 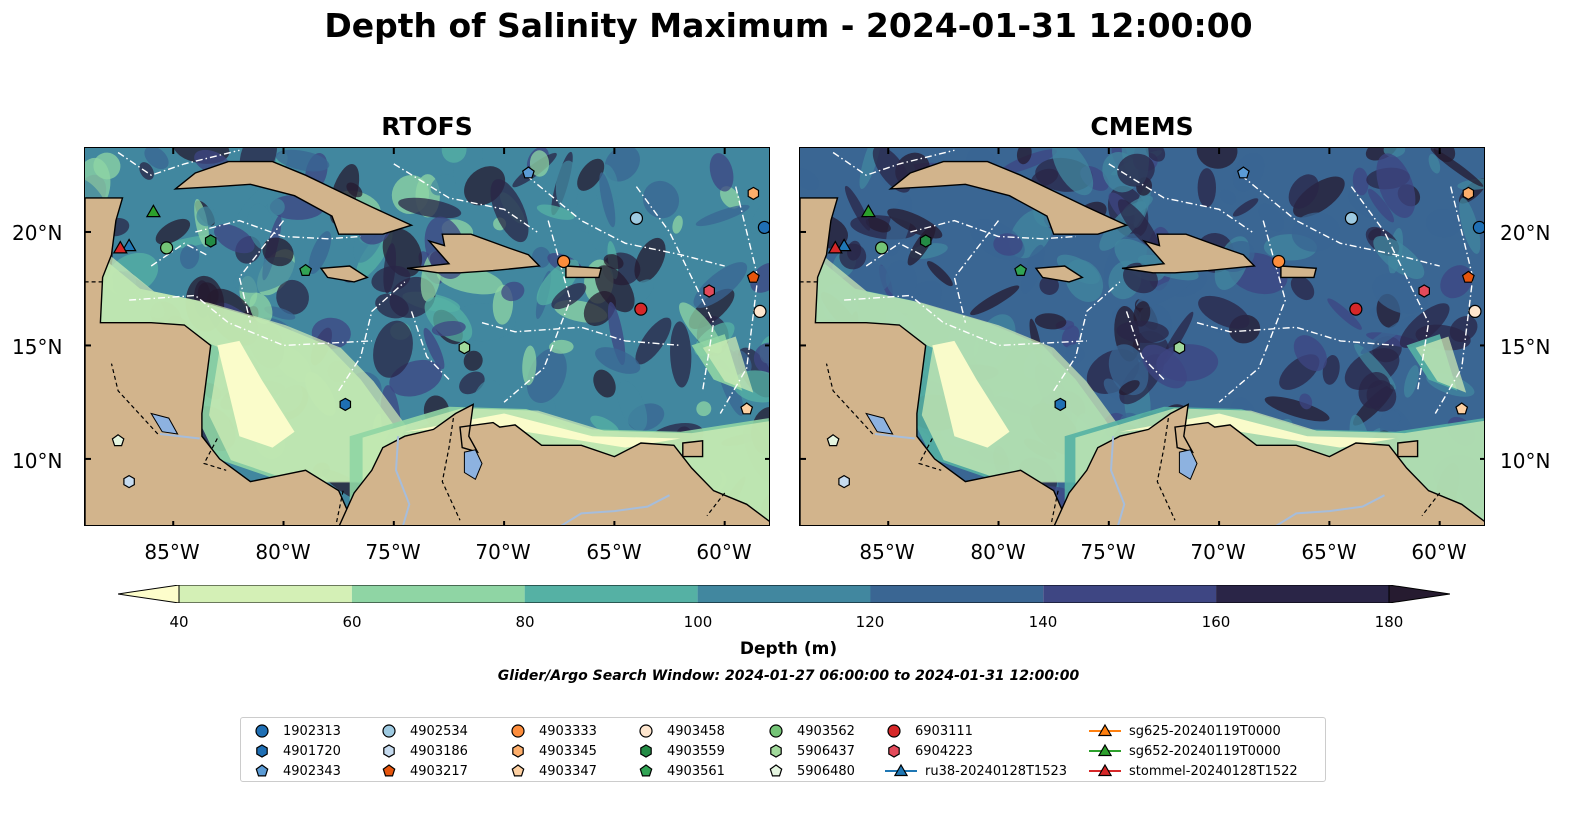 I want to click on legend-label: 4902343, so click(x=312, y=771).